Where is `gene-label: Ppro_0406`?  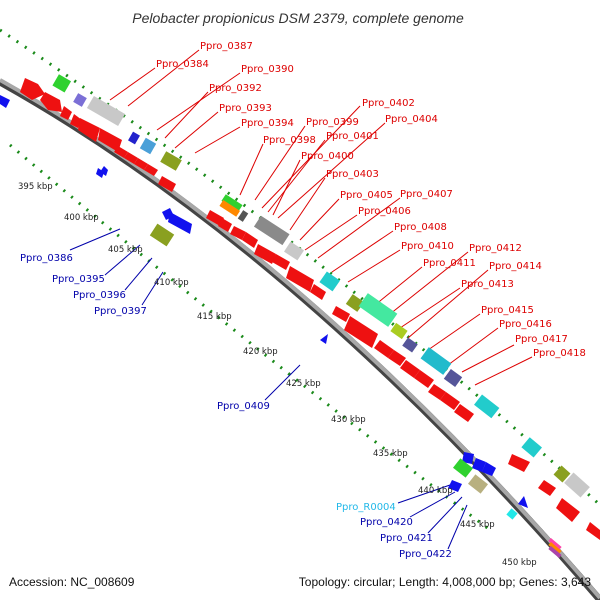
gene-label: Ppro_0406 is located at coordinates (384, 211).